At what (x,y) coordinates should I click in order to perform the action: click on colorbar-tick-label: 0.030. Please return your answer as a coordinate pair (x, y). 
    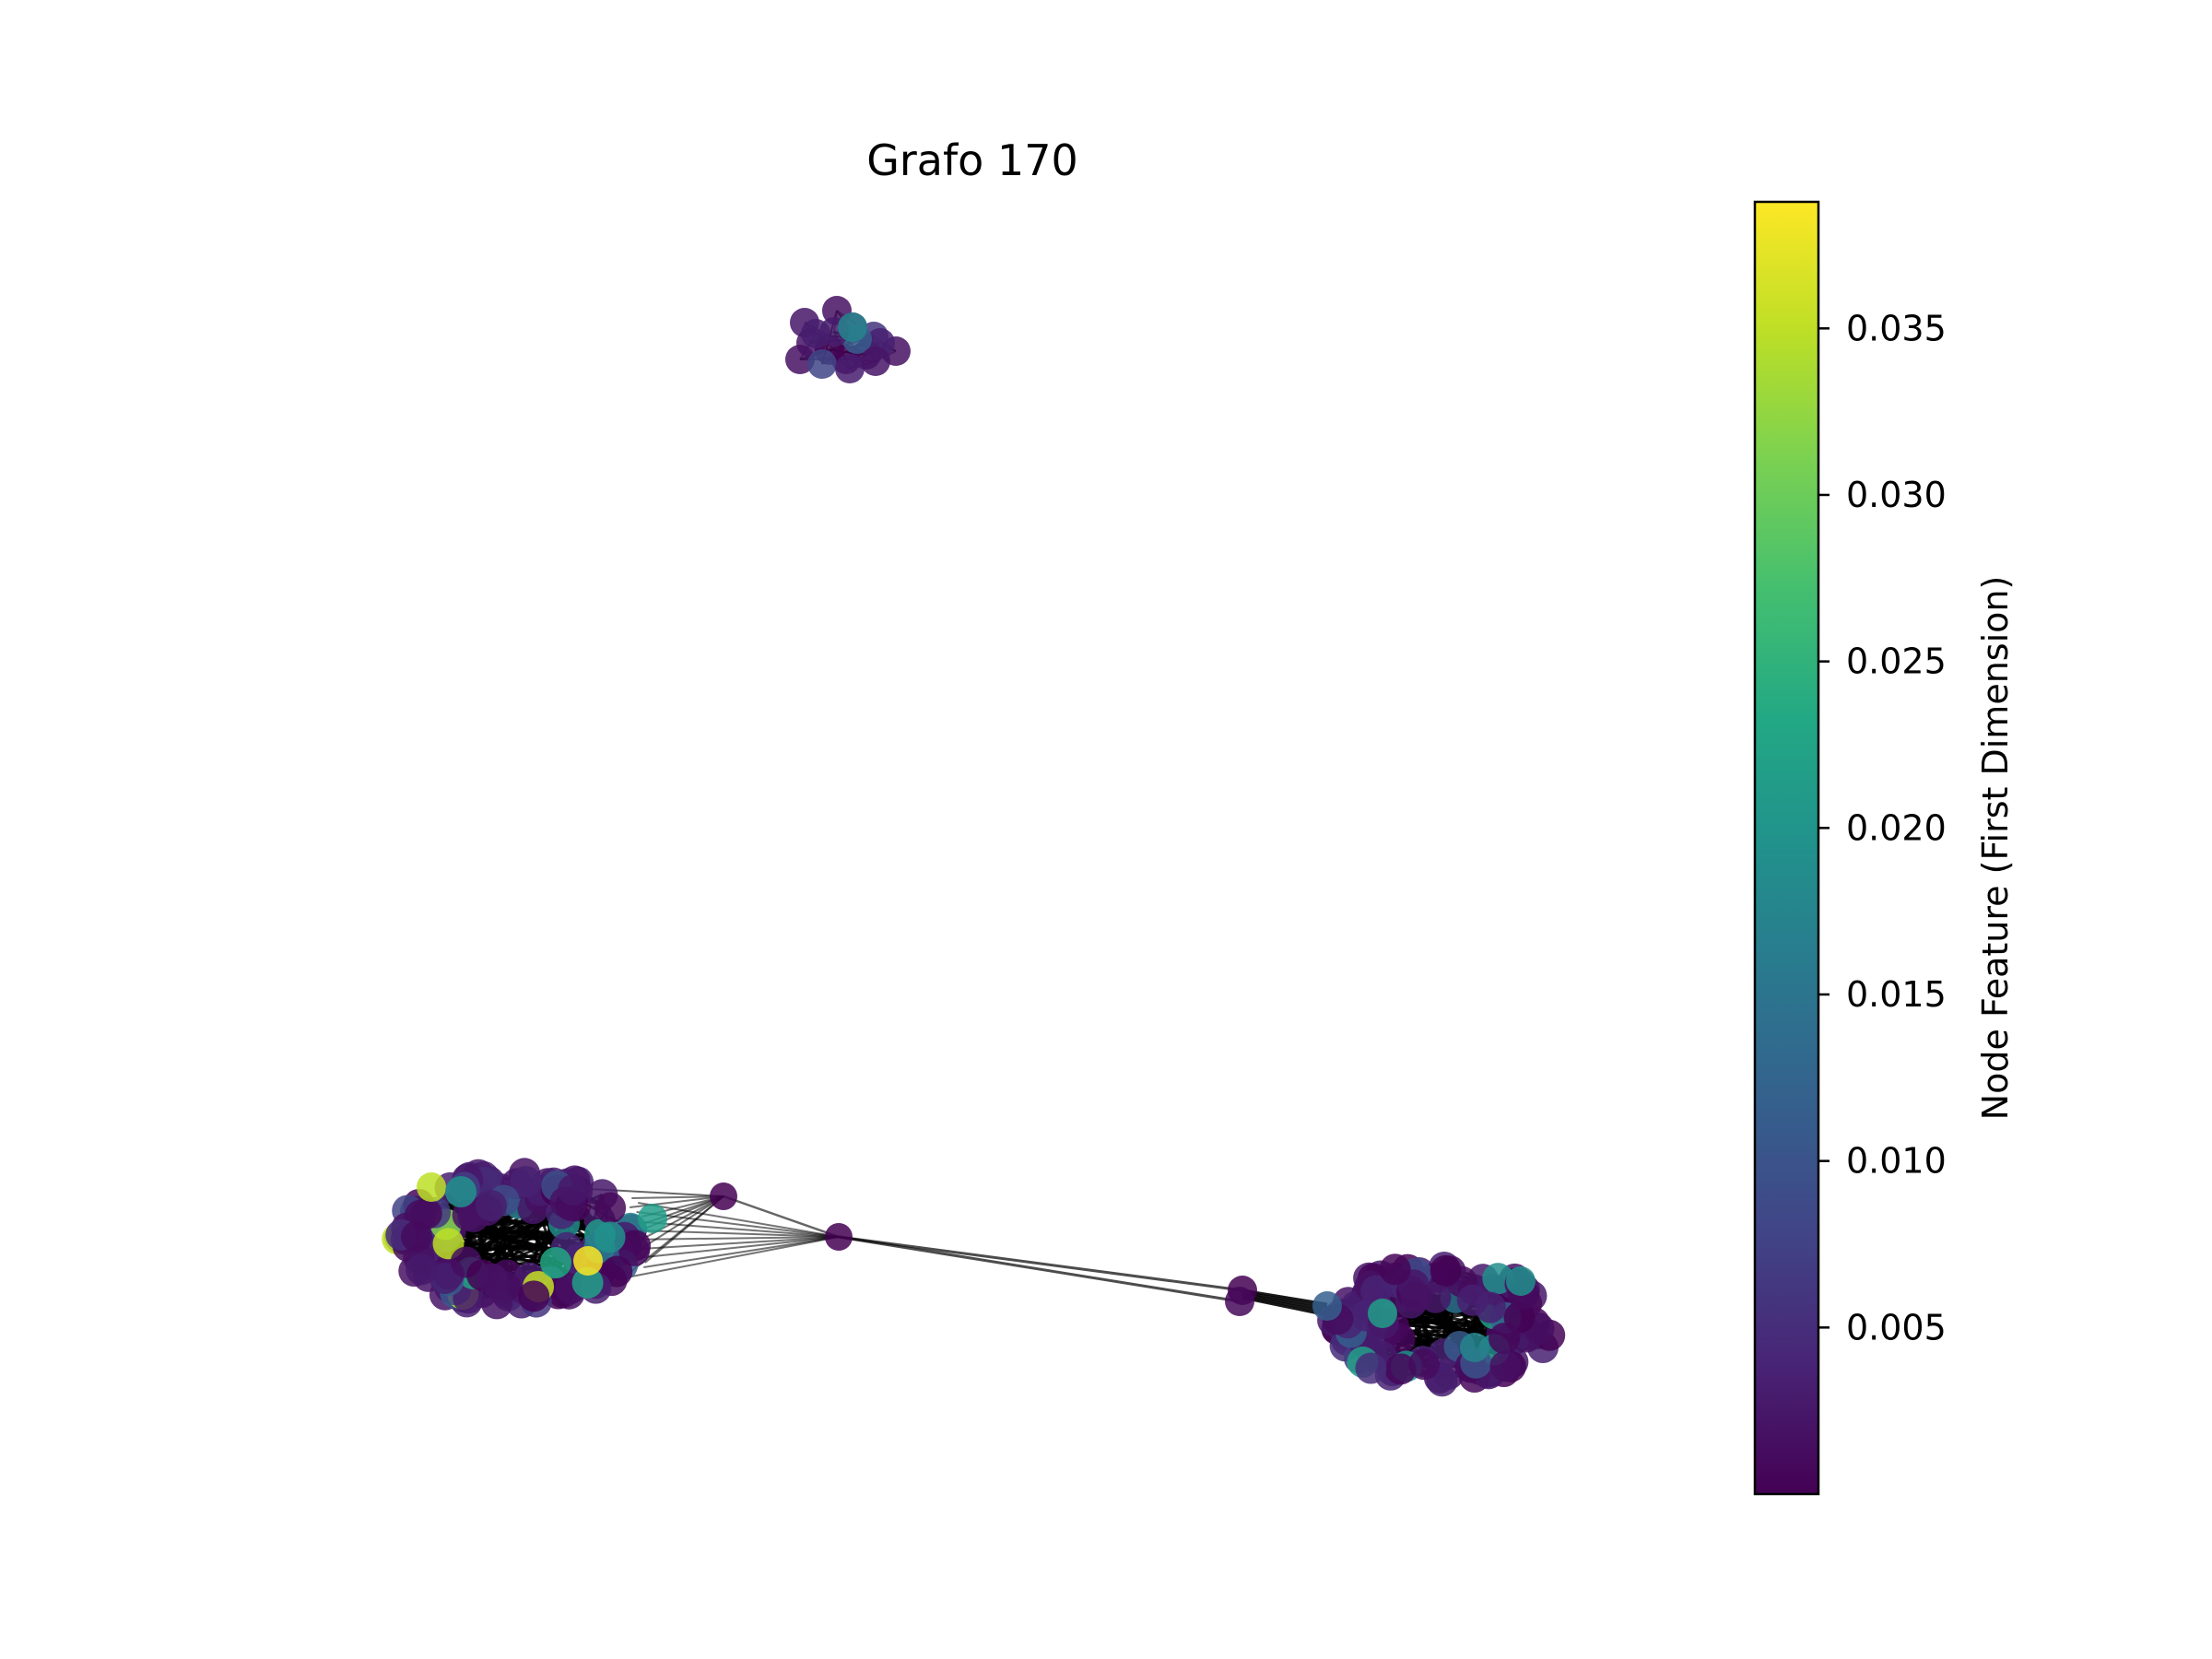
    Looking at the image, I should click on (1896, 495).